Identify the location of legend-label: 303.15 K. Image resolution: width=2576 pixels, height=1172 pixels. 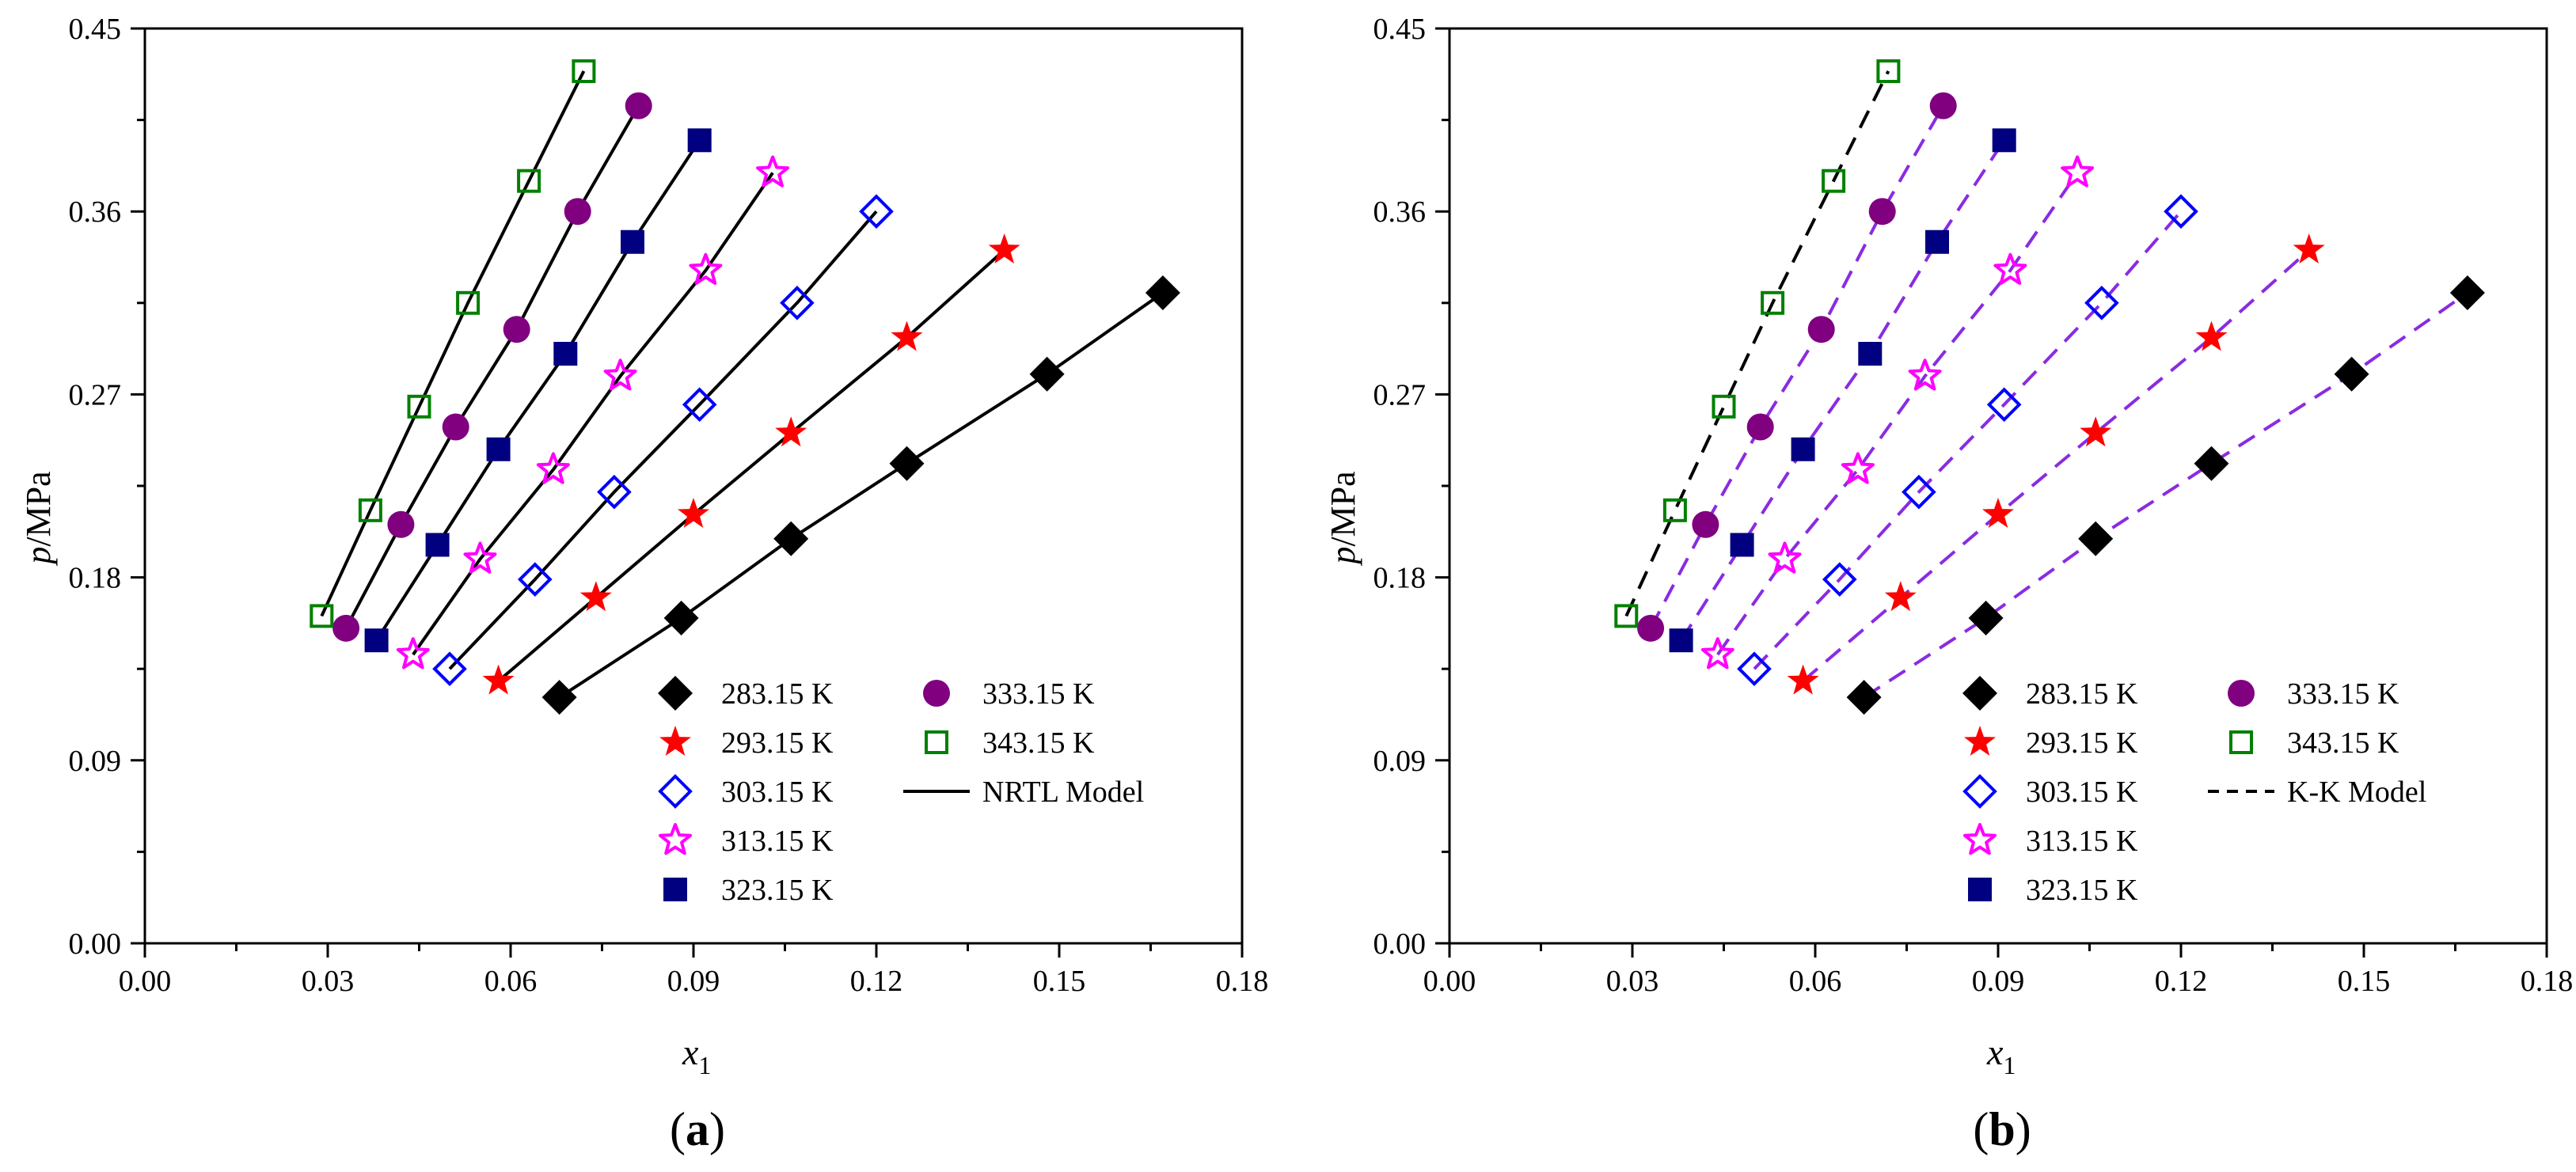
(777, 792).